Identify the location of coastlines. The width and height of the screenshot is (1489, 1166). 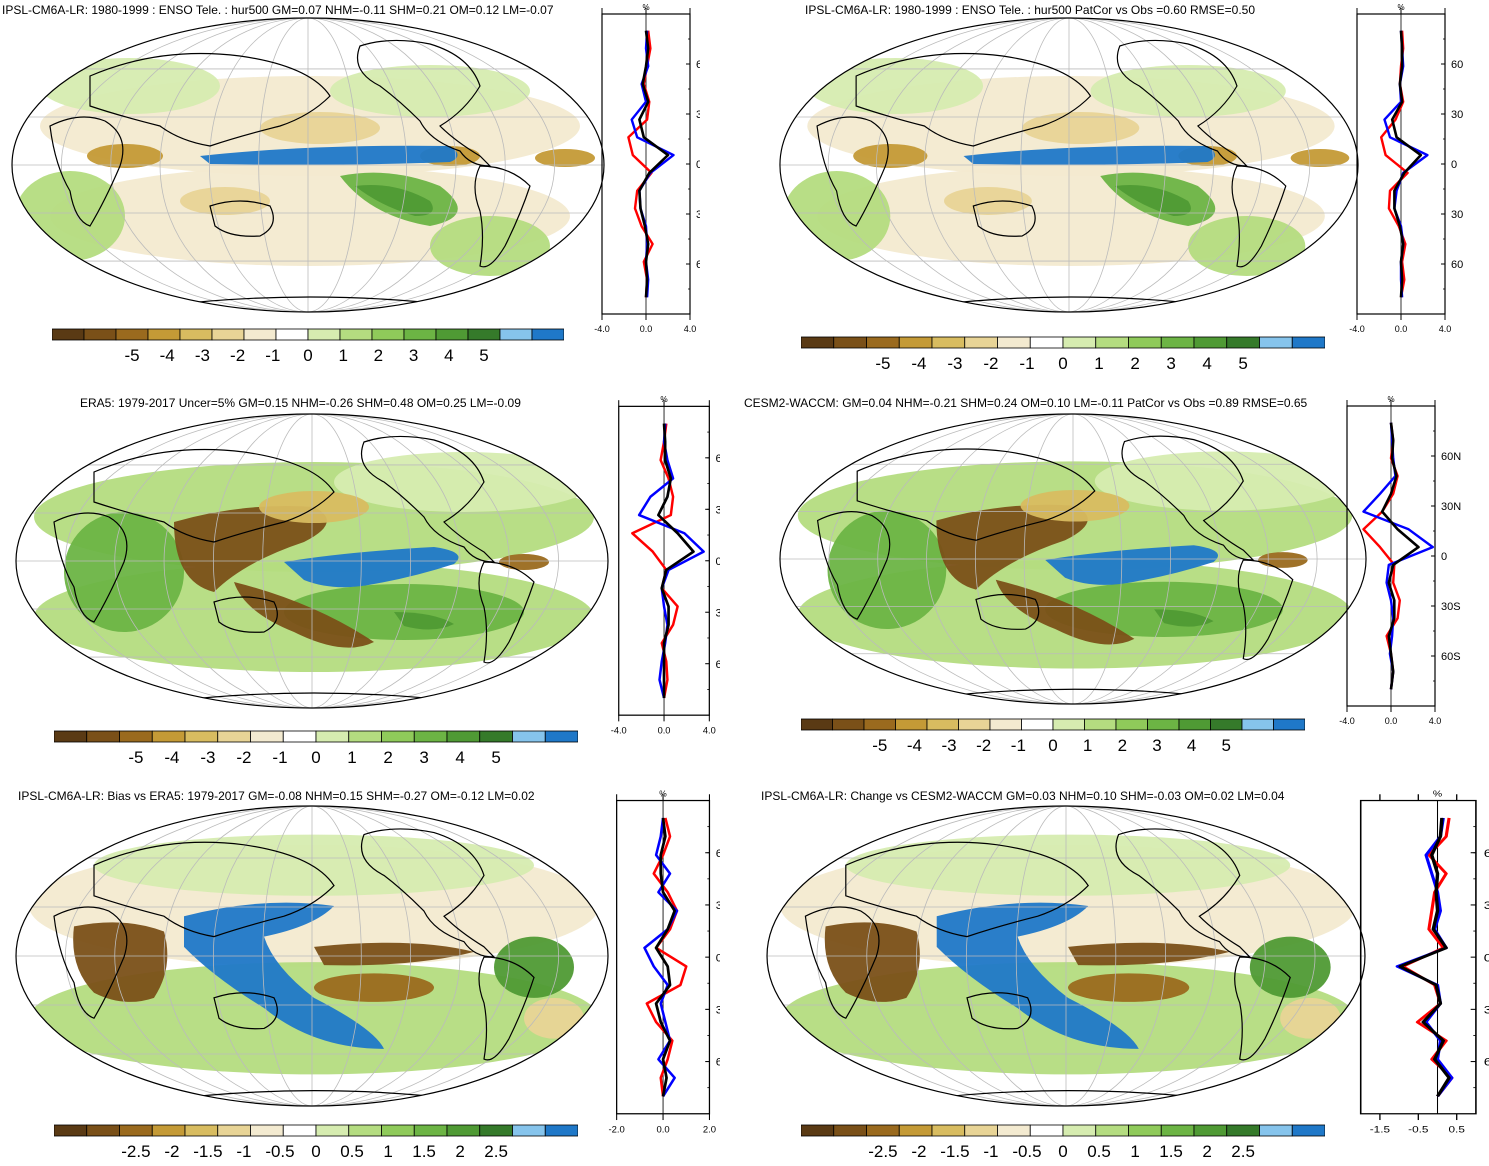
(1055, 567).